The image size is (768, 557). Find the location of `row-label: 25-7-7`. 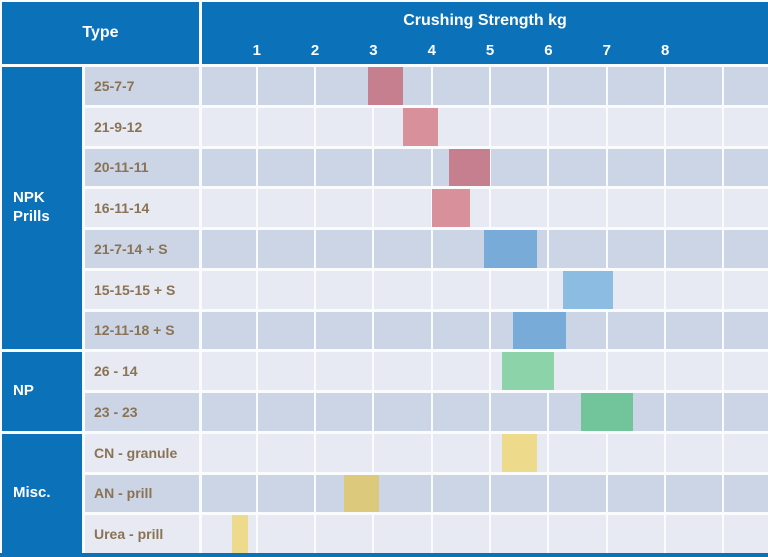

row-label: 25-7-7 is located at coordinates (142, 86).